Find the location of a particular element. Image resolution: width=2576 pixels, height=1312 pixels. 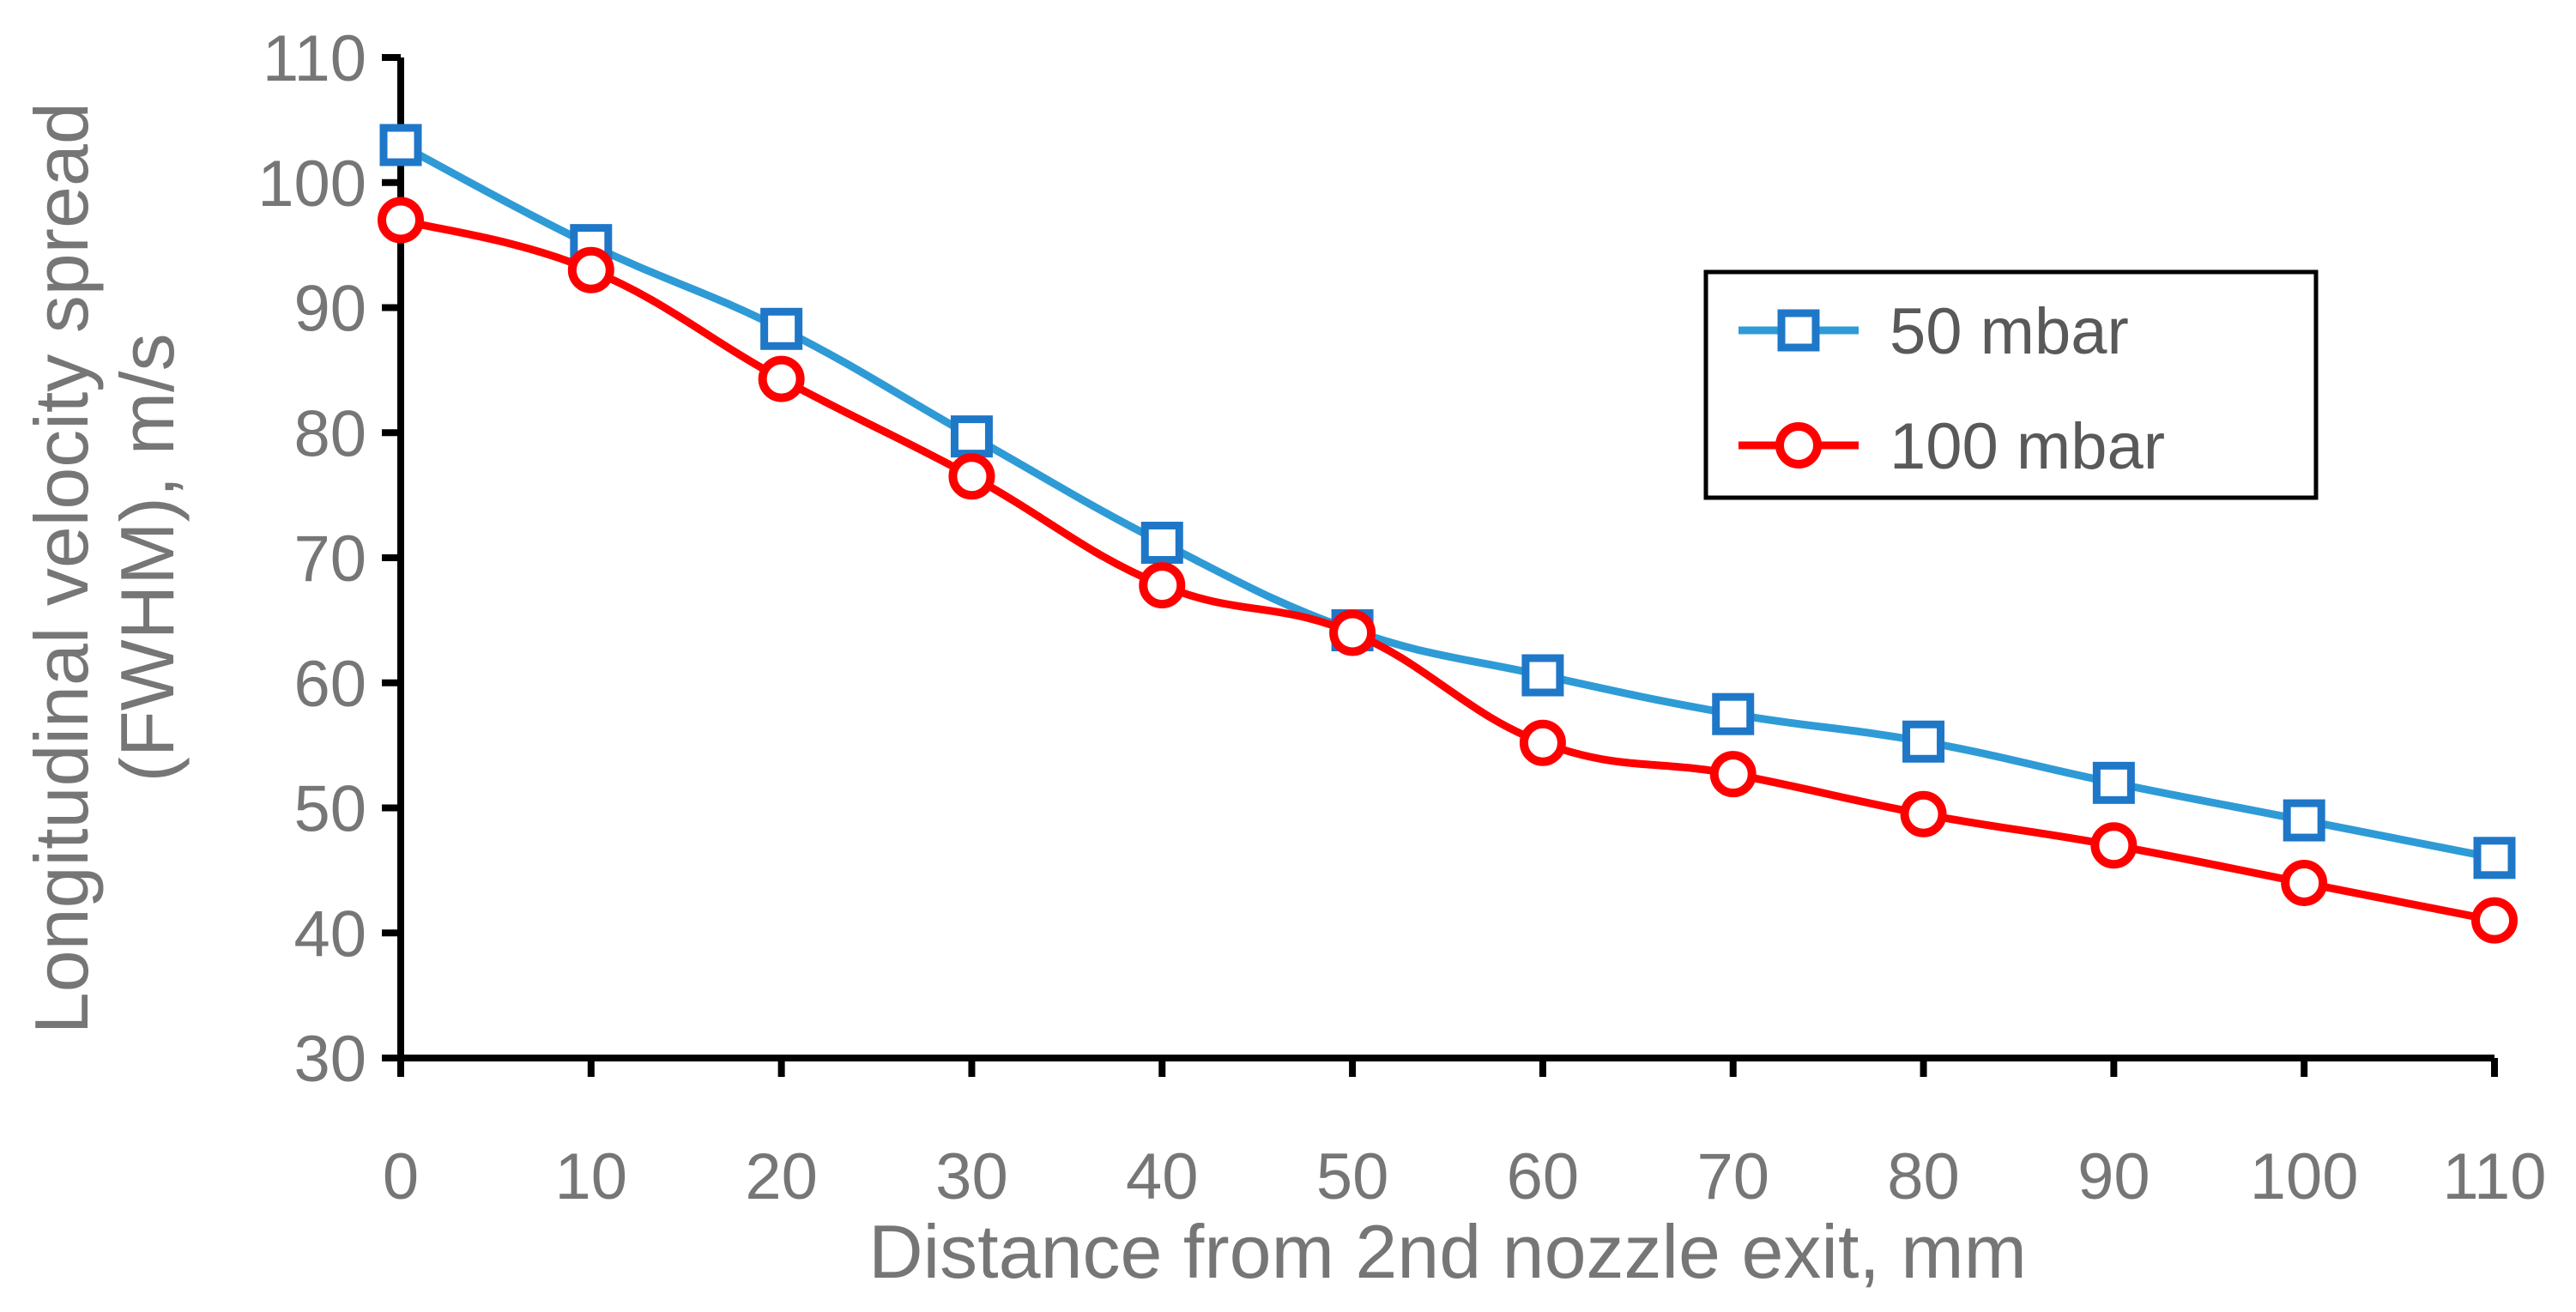

x-tick-label: 110 is located at coordinates (2494, 1176).